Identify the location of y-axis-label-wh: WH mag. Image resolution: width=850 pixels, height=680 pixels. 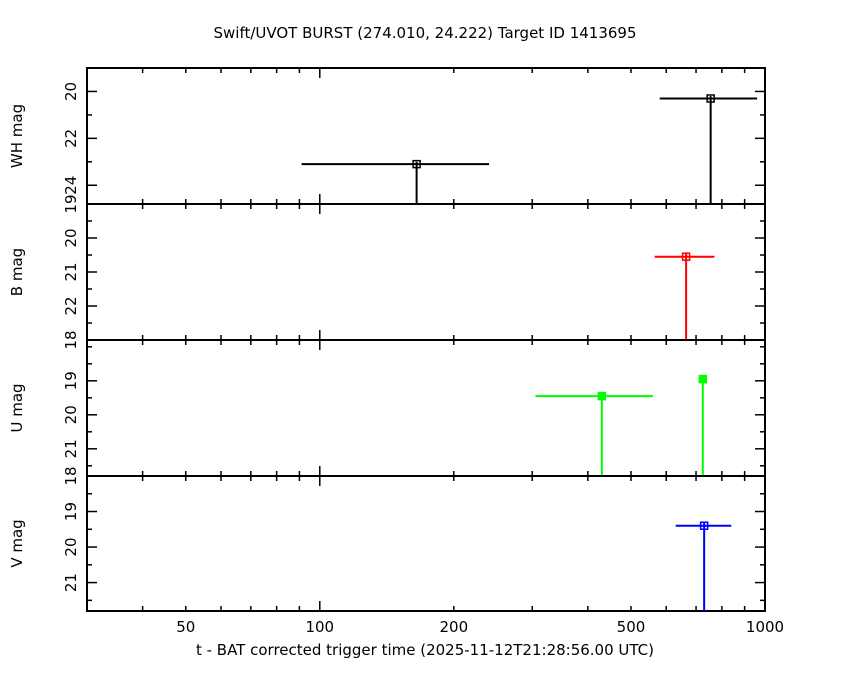
(17, 136).